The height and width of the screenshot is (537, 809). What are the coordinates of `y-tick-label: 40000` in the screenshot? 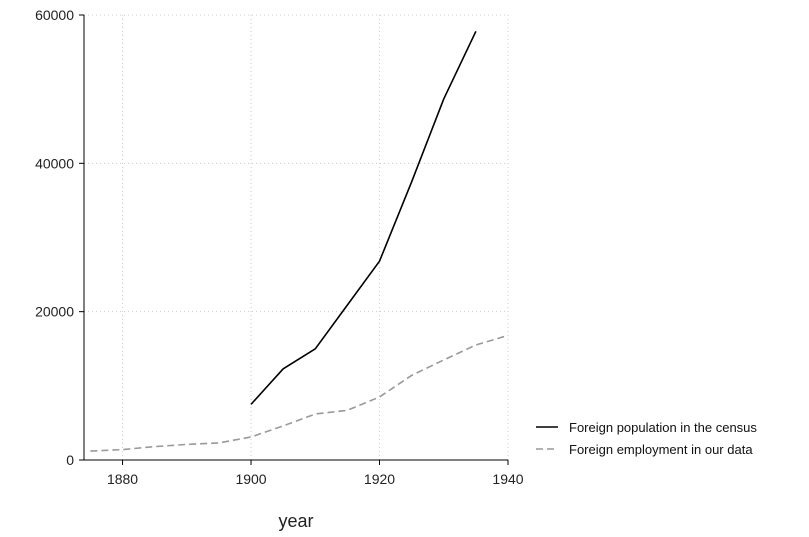 It's located at (54, 163).